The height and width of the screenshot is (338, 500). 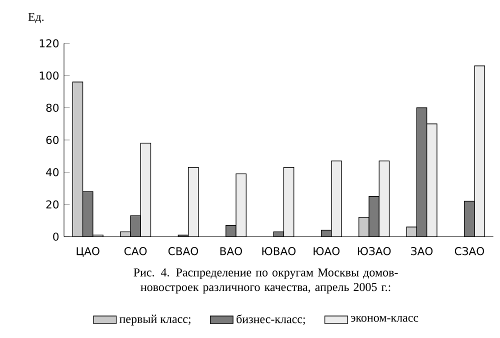 What do you see at coordinates (384, 319) in the screenshot?
I see `legend-label: эконом-класс` at bounding box center [384, 319].